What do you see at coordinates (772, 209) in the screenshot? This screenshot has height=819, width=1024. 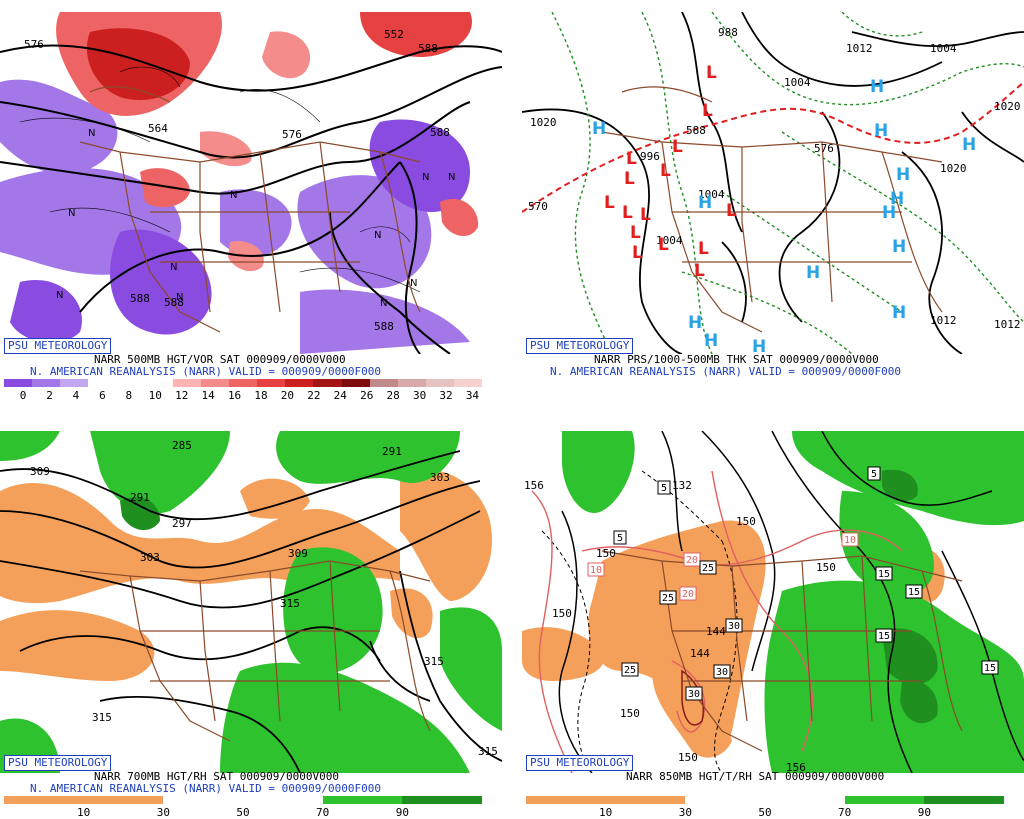 I see `boundaries-pressure` at bounding box center [772, 209].